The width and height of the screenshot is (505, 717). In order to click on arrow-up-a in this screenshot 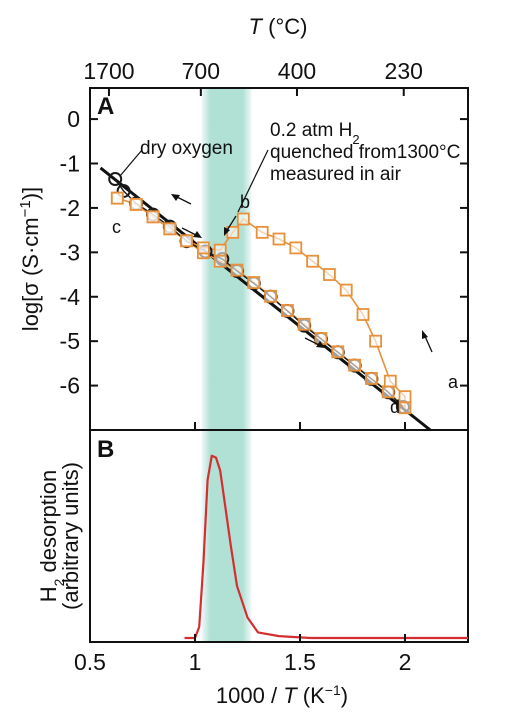, I will do `click(427, 341)`.